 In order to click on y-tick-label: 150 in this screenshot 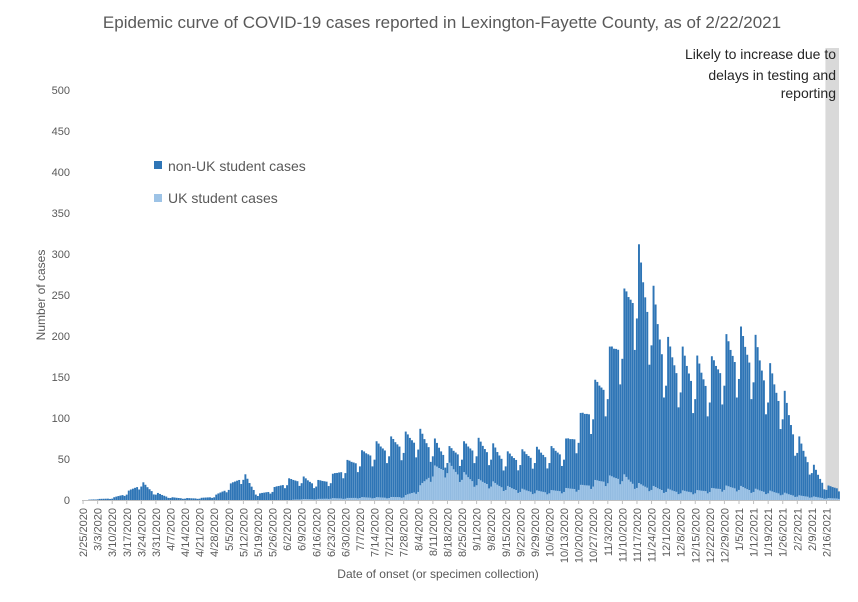, I will do `click(61, 378)`.